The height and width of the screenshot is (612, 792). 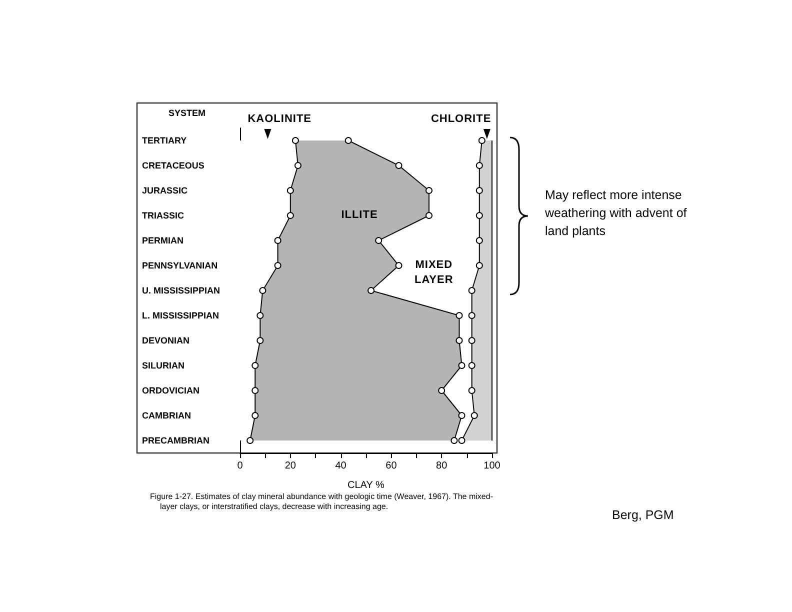 I want to click on x-axis-title: CLAY %, so click(x=366, y=485).